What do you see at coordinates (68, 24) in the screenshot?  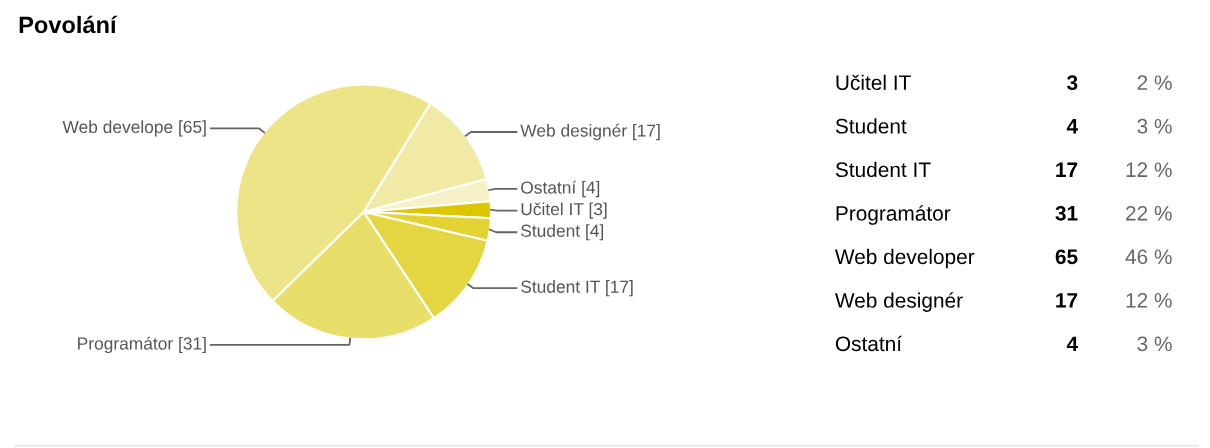 I see `chart-title: Povolání` at bounding box center [68, 24].